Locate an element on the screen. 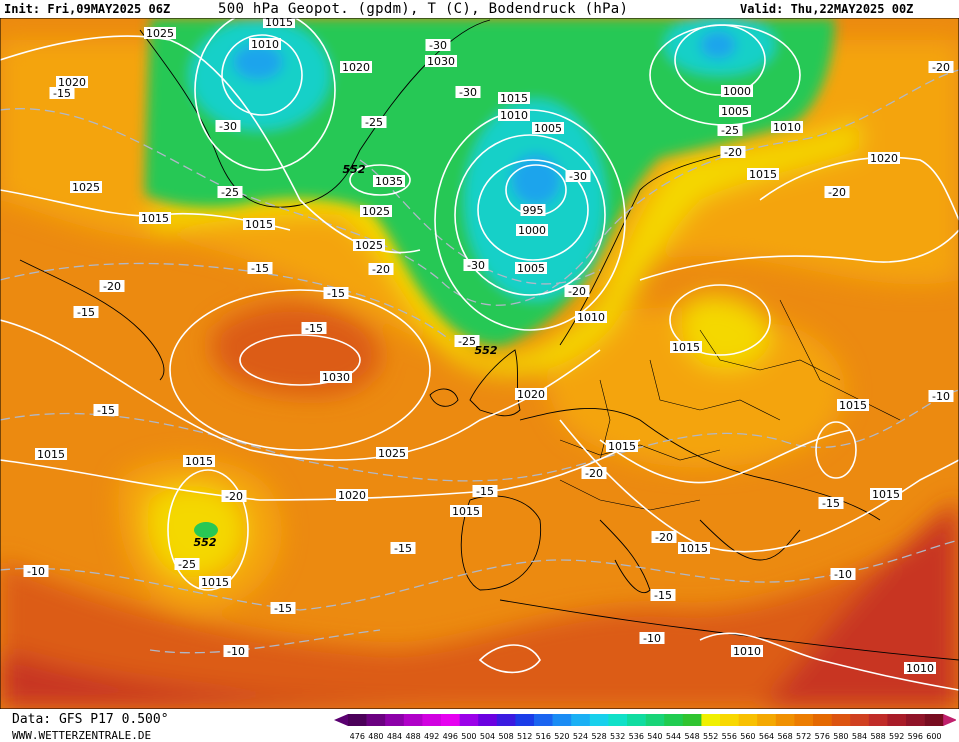 Image resolution: width=959 pixels, height=742 pixels. colorbar-tick-label: 548 is located at coordinates (691, 736).